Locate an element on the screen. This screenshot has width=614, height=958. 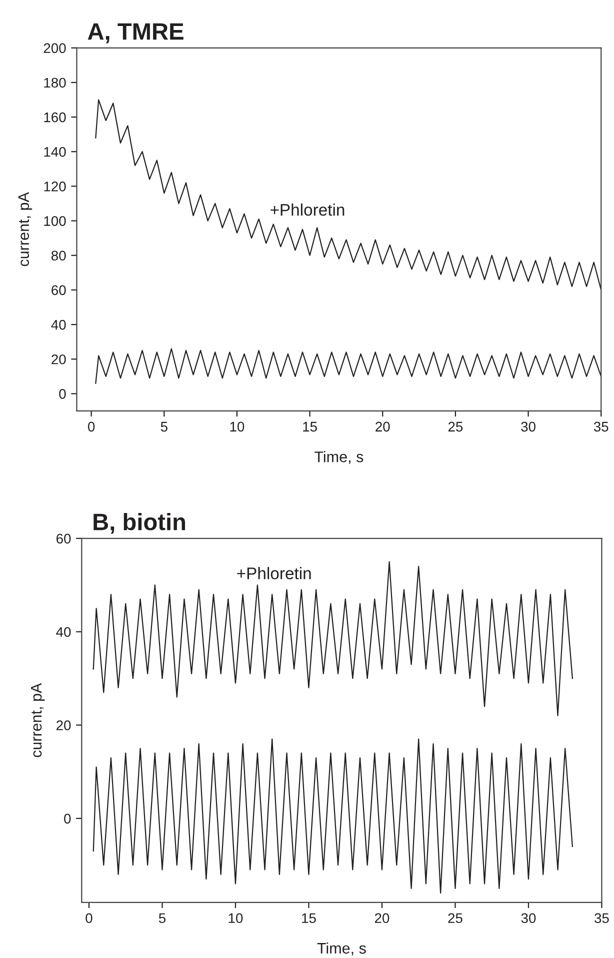
y-tick-label: 80 is located at coordinates (58, 255).